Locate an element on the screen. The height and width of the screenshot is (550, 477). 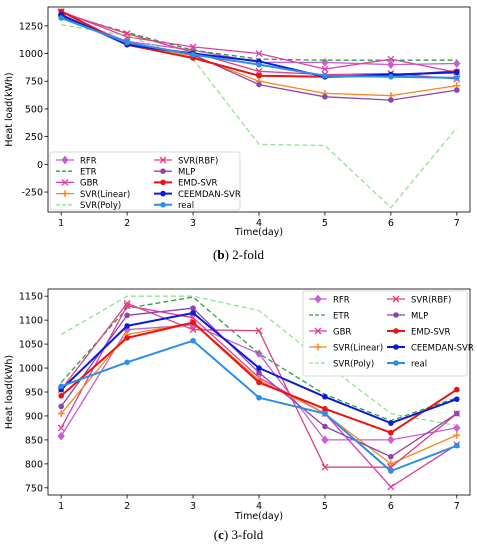
legend-marker-gbr is located at coordinates (65, 182).